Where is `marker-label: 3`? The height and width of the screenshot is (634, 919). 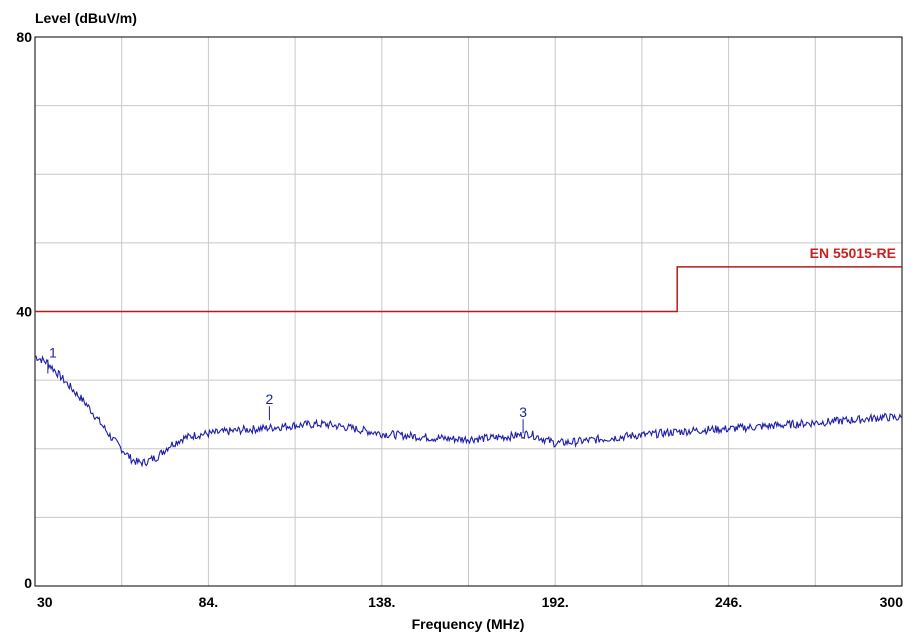 marker-label: 3 is located at coordinates (523, 412).